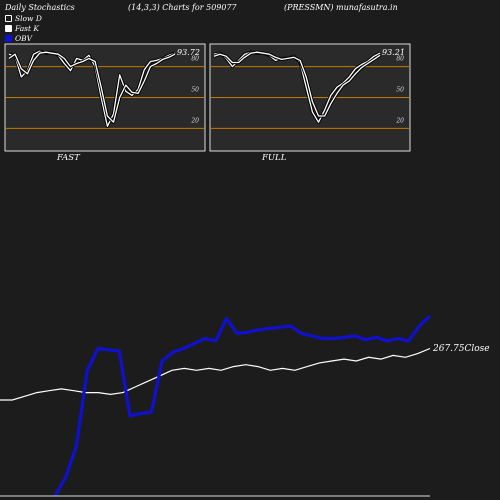  What do you see at coordinates (461, 349) in the screenshot?
I see `last-close-label: 267.75Close` at bounding box center [461, 349].